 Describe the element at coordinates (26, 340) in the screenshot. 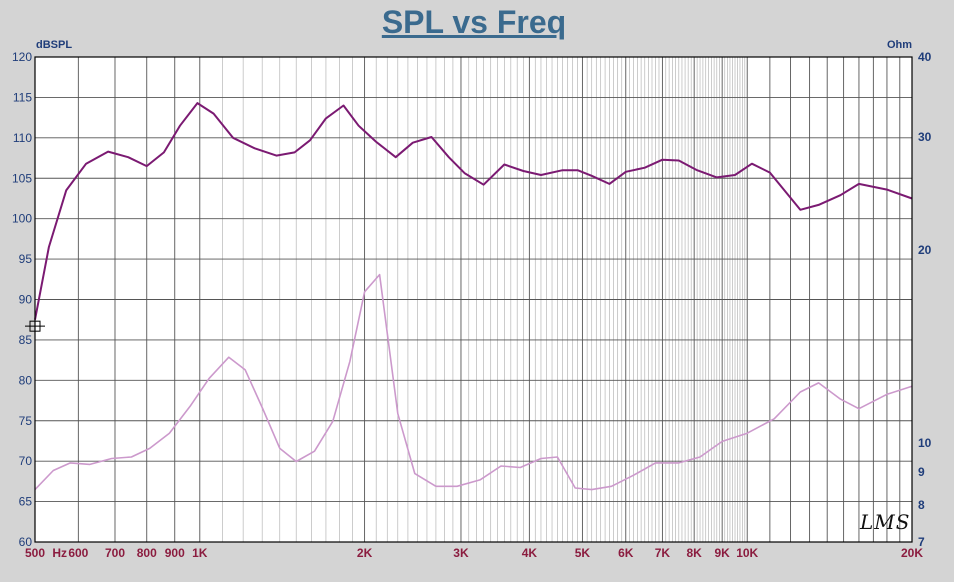

I see `y-tick-label: 85` at that location.